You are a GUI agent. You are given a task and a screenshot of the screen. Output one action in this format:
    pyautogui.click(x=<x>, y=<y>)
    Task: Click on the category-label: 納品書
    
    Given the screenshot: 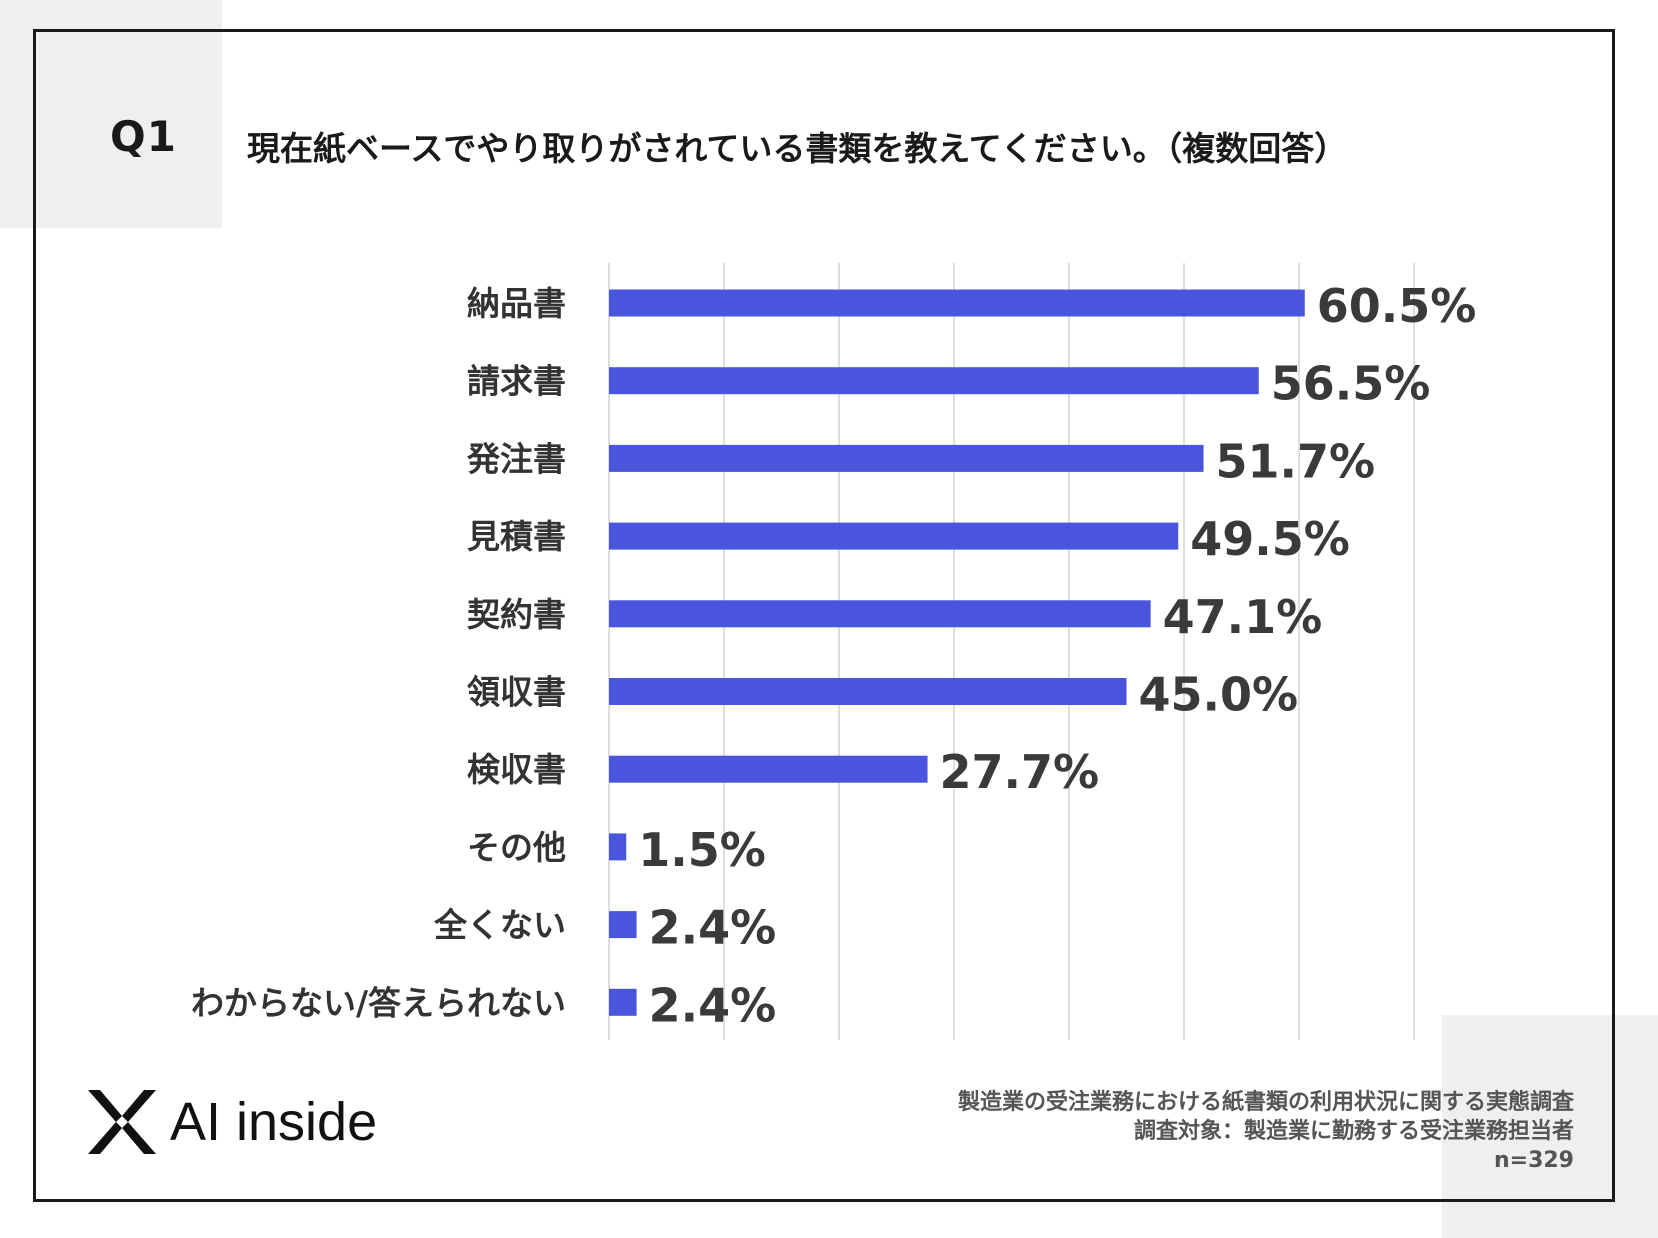 What is the action you would take?
    pyautogui.click(x=516, y=303)
    